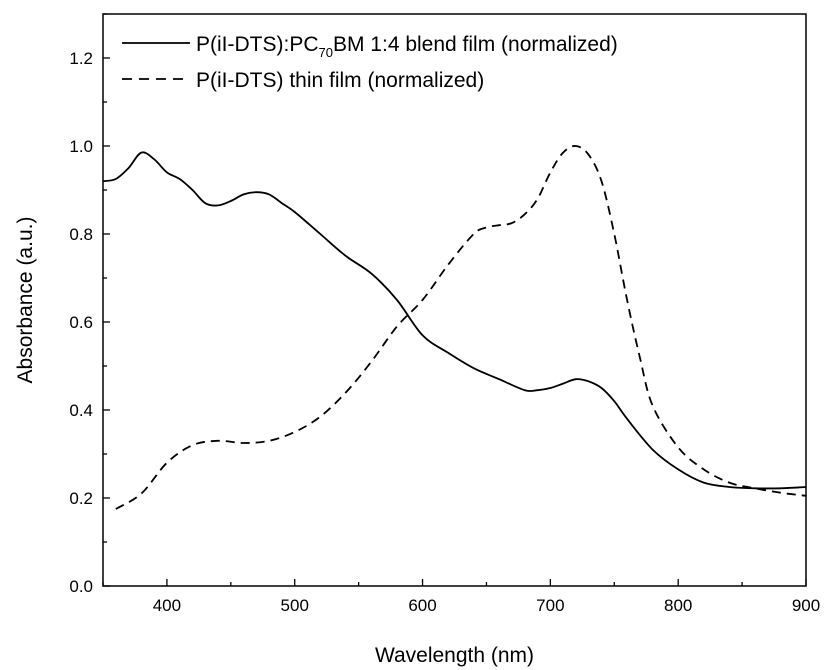 The image size is (829, 670). What do you see at coordinates (326, 52) in the screenshot?
I see `legend-label-blend-subscript: 70` at bounding box center [326, 52].